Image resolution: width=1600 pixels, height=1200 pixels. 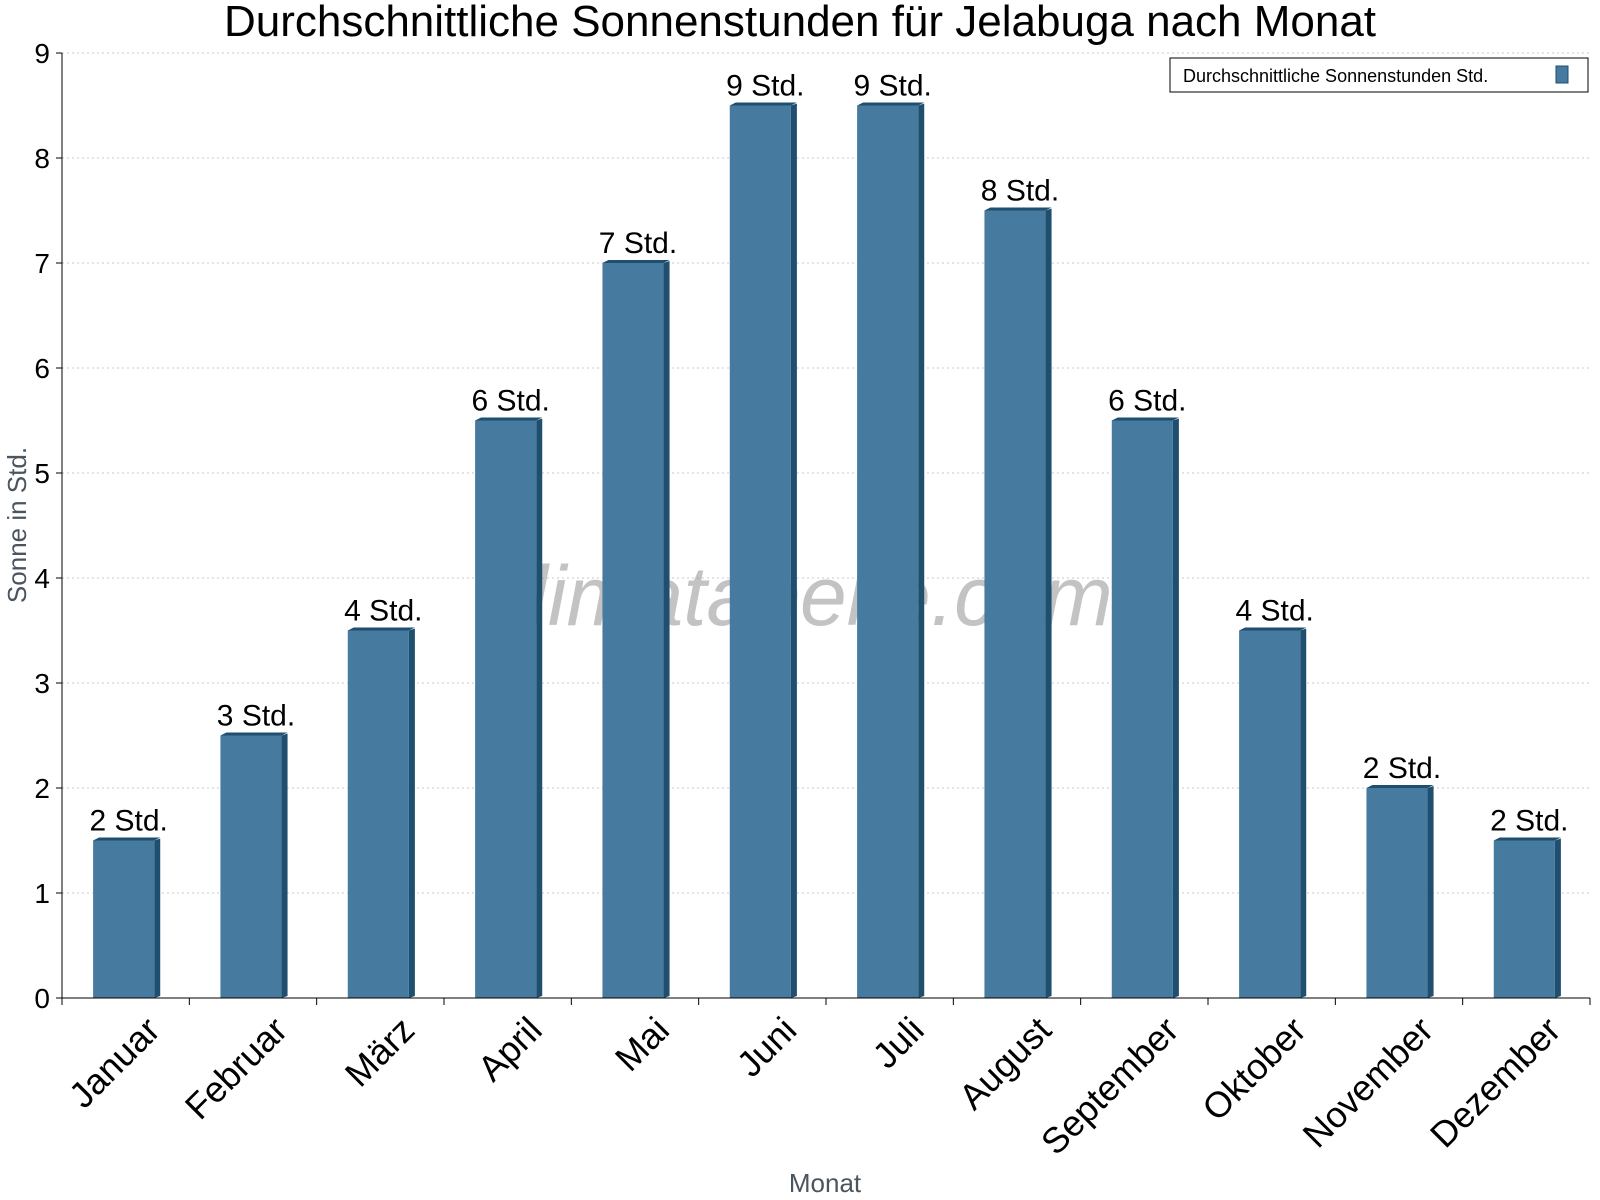 I want to click on x-tick-label: Mai, so click(x=642, y=1044).